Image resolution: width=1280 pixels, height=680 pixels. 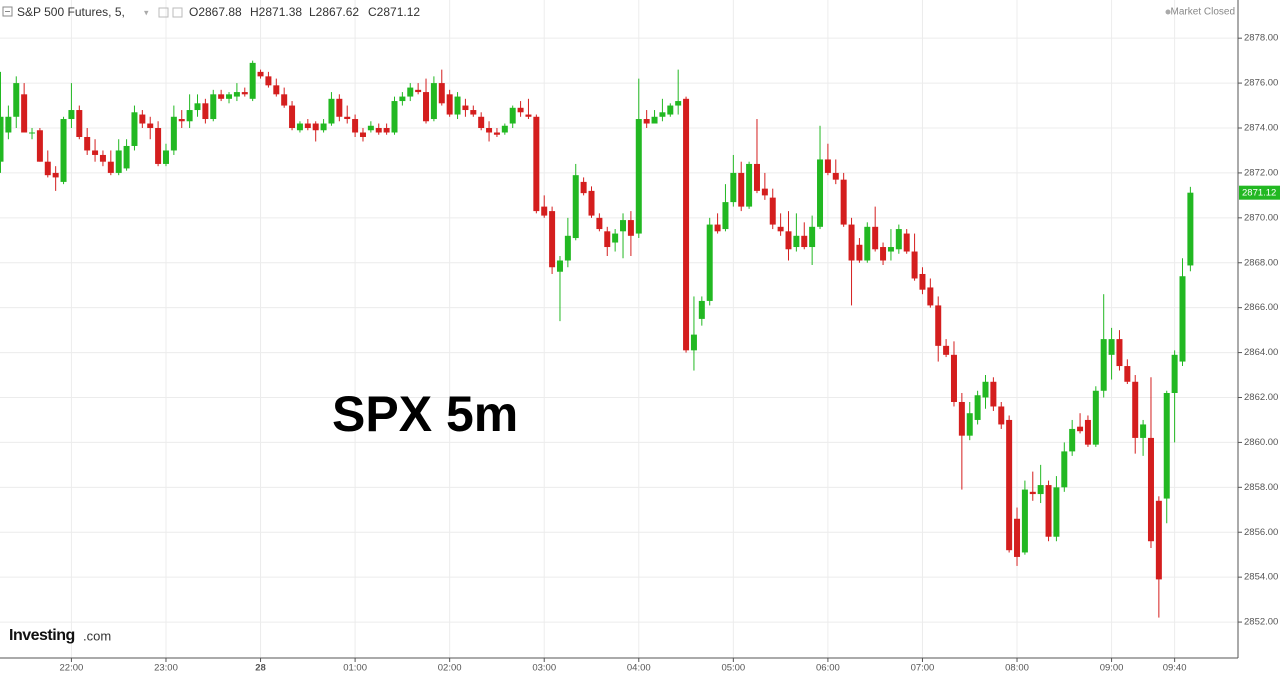 I want to click on y-tick-label: 2860.00, so click(x=1261, y=442).